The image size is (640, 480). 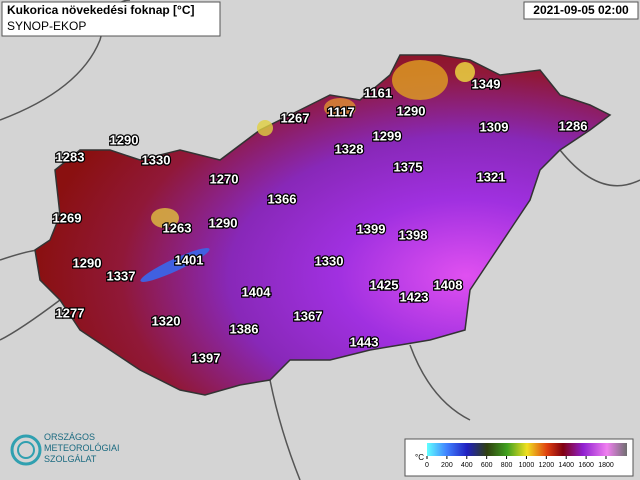 What do you see at coordinates (467, 465) in the screenshot?
I see `legend-tick-label: 400` at bounding box center [467, 465].